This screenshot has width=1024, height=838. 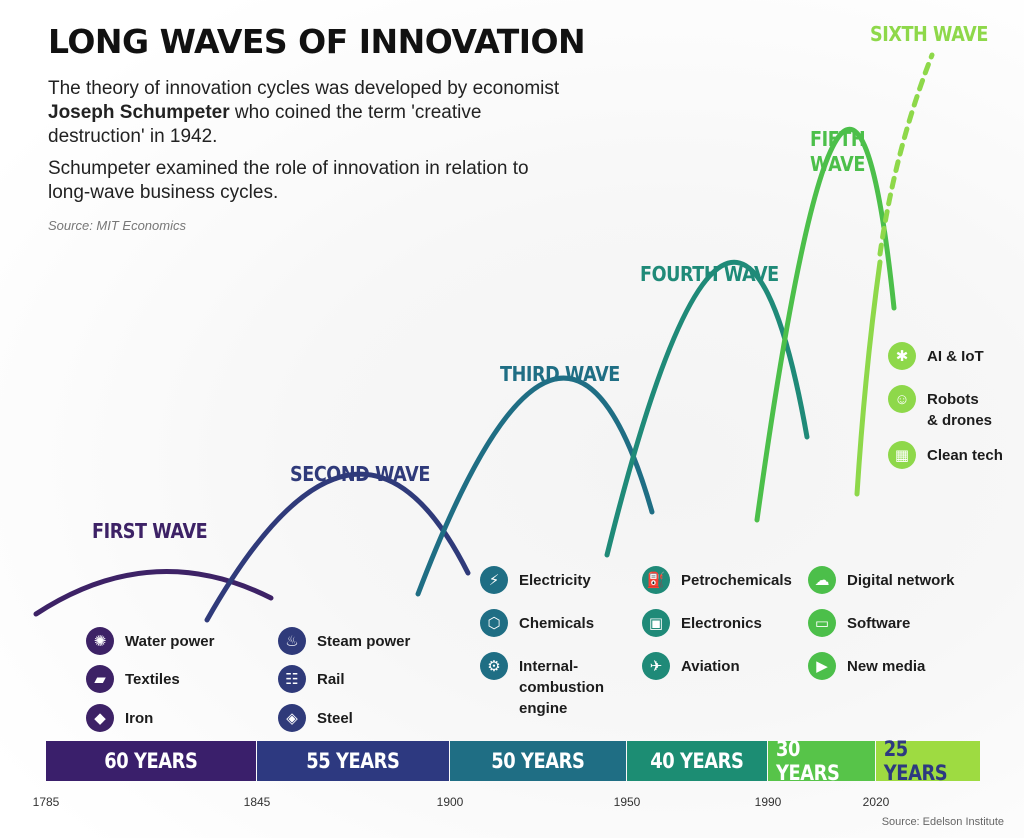 What do you see at coordinates (153, 593) in the screenshot?
I see `first-wave-curve` at bounding box center [153, 593].